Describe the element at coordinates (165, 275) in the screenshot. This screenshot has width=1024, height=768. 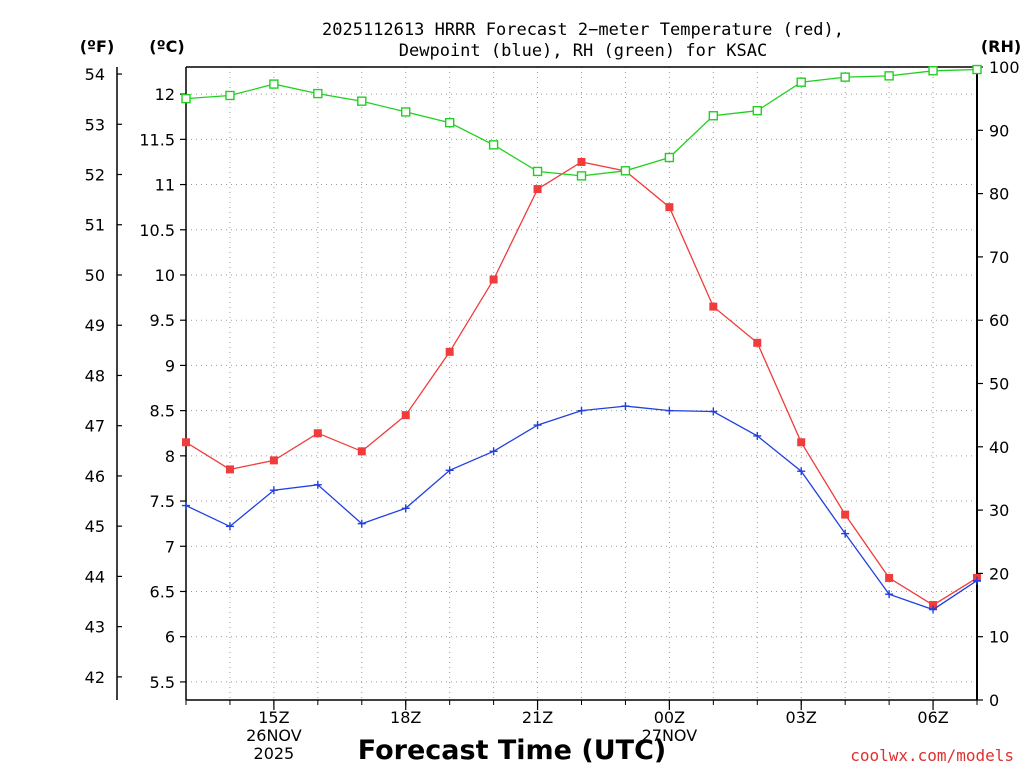
I see `celsius-tick-label: 10` at that location.